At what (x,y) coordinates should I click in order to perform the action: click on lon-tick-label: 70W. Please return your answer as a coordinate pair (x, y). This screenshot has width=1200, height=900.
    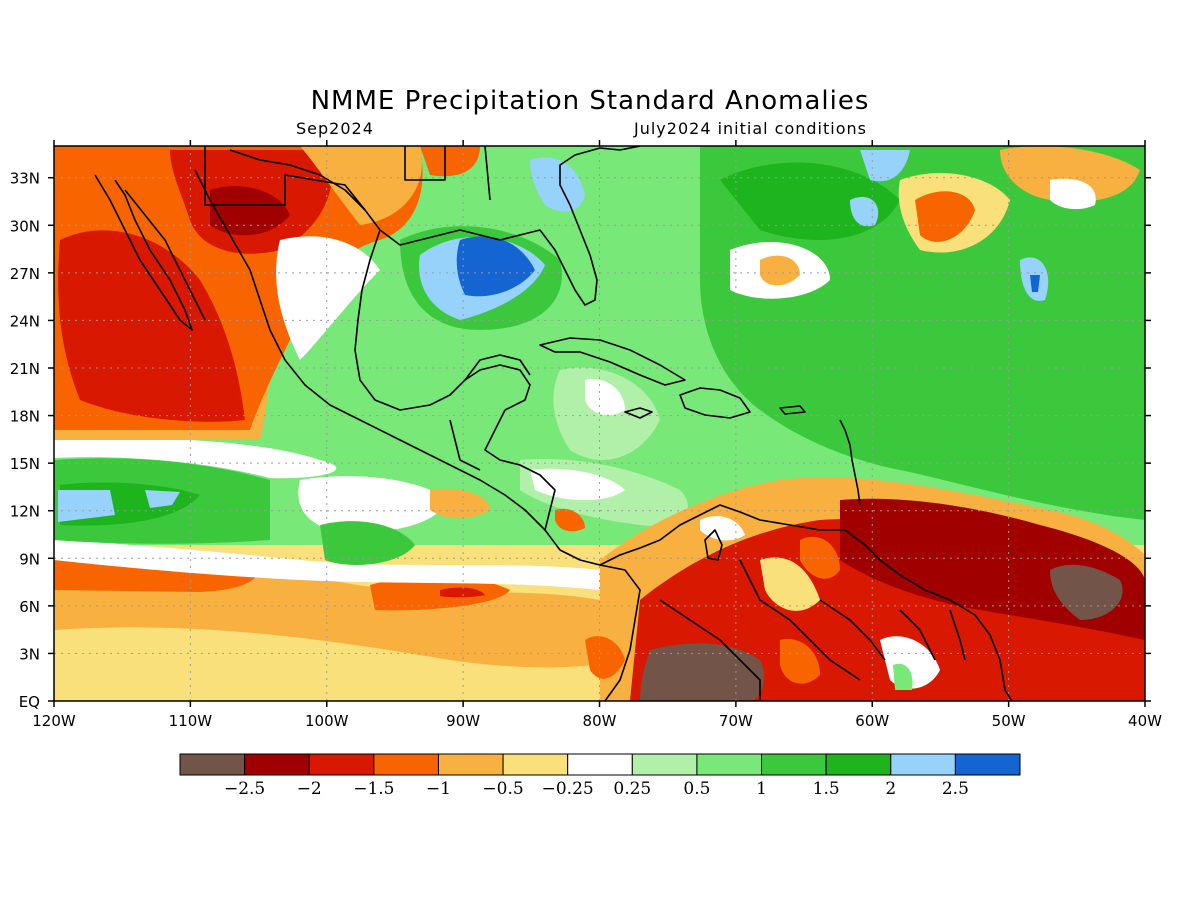
    Looking at the image, I should click on (736, 721).